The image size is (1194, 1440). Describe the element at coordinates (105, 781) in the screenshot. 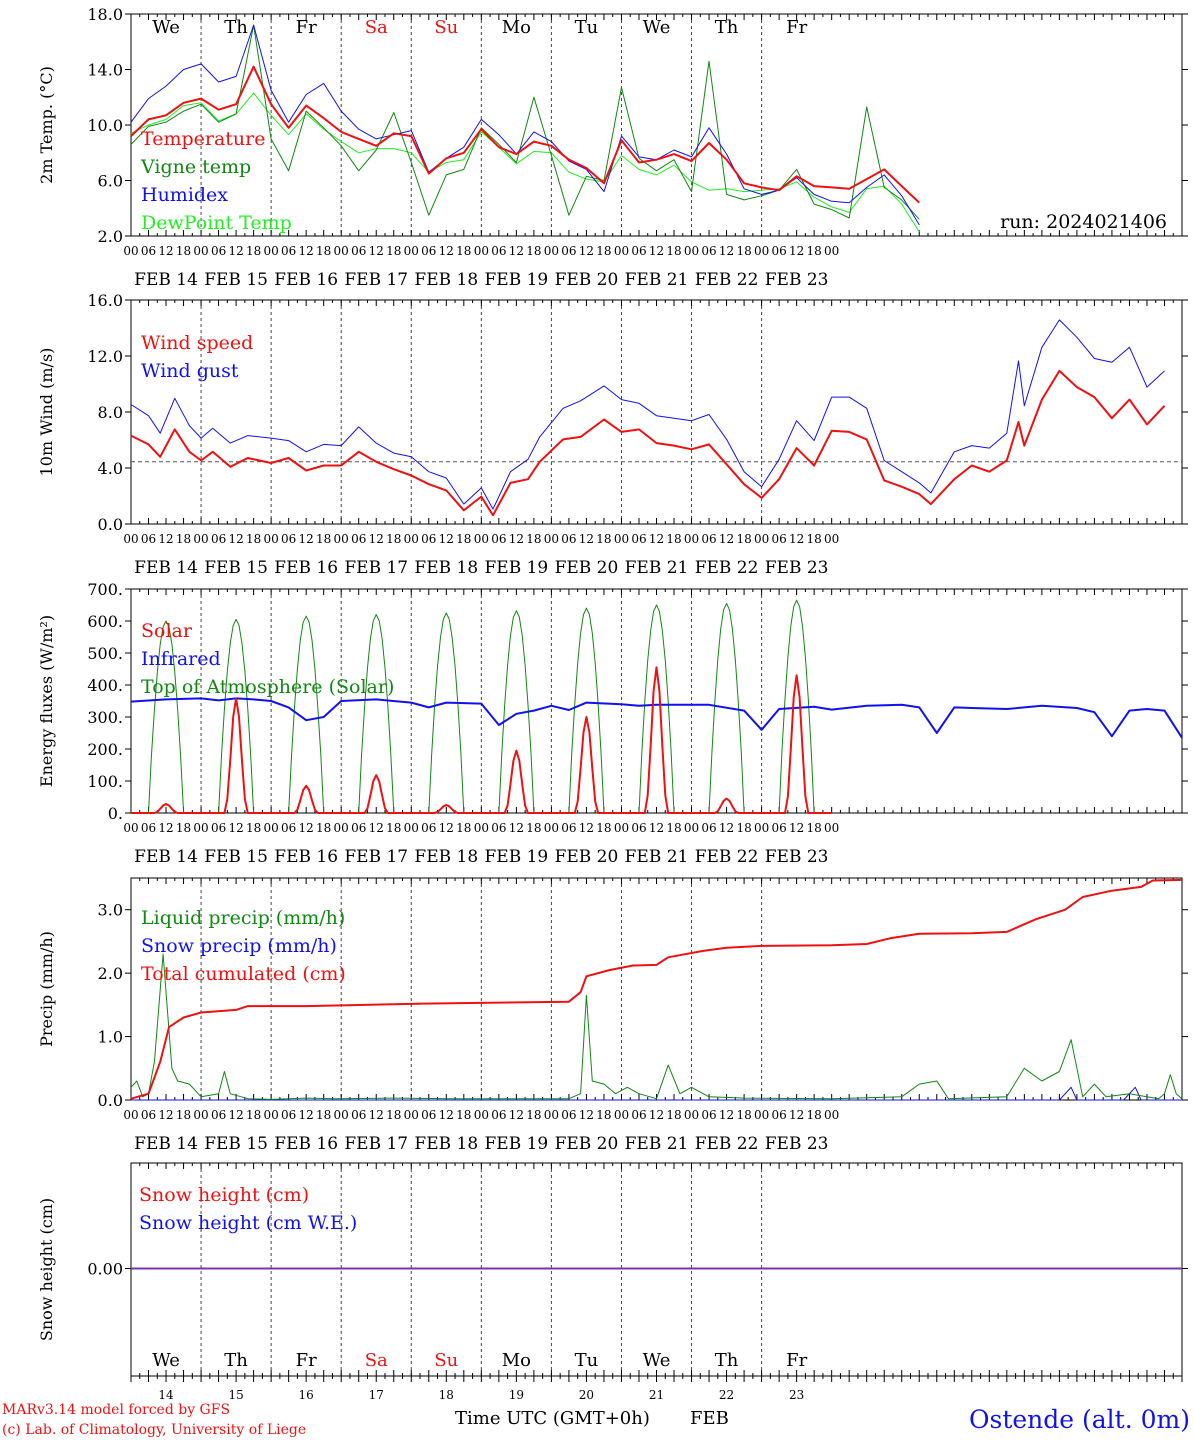

I see `y-tick-label: 100.` at that location.